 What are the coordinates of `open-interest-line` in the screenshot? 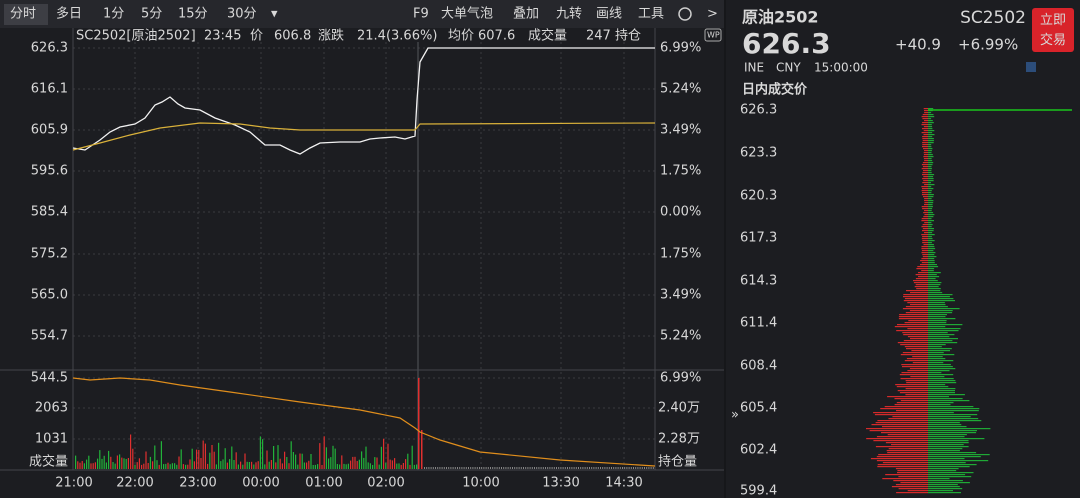 It's located at (364, 422).